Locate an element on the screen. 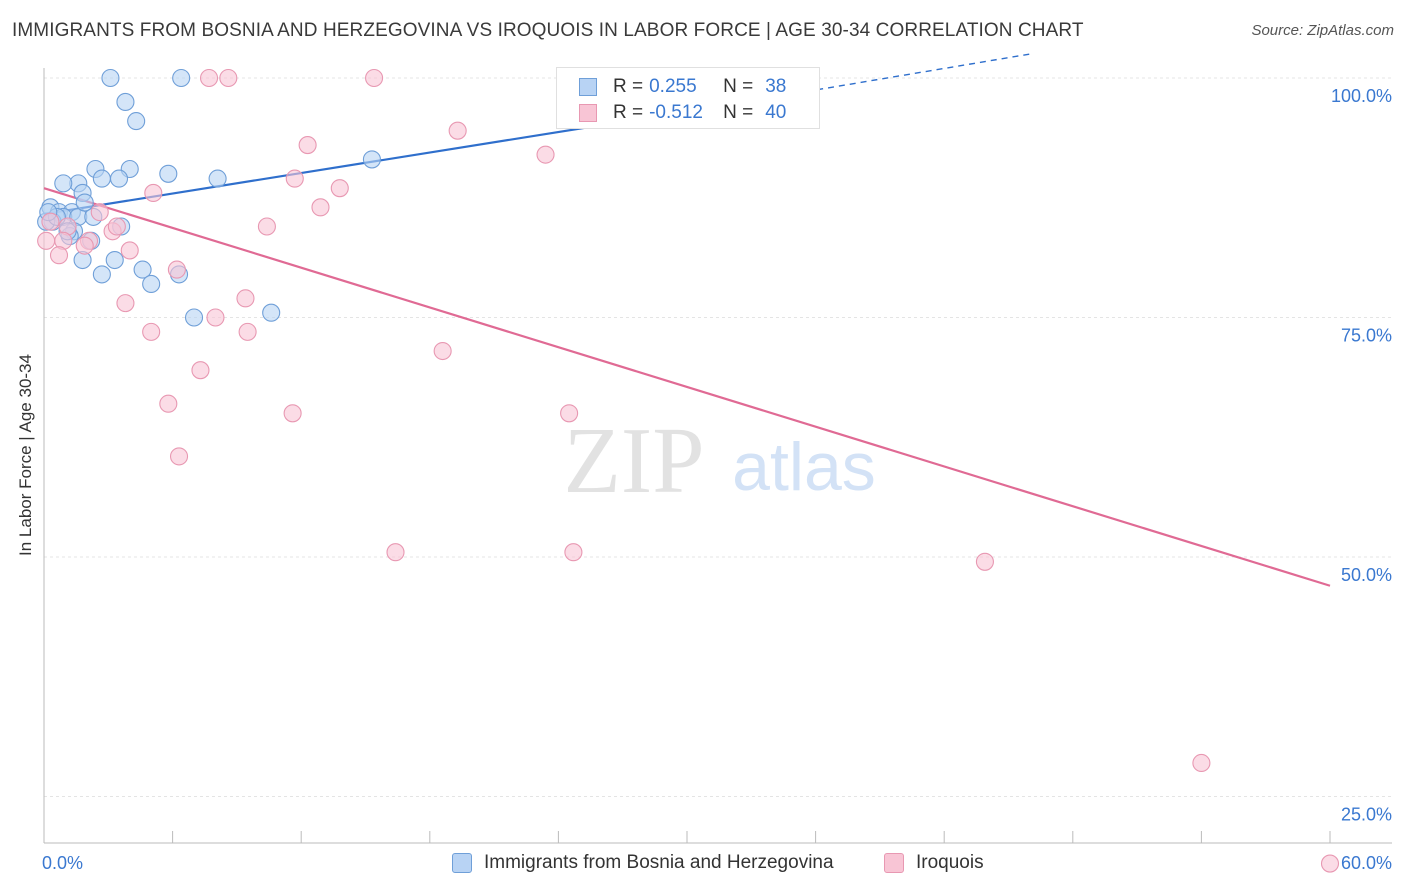 The height and width of the screenshot is (892, 1406). legend-swatch-bosnia is located at coordinates (588, 87).